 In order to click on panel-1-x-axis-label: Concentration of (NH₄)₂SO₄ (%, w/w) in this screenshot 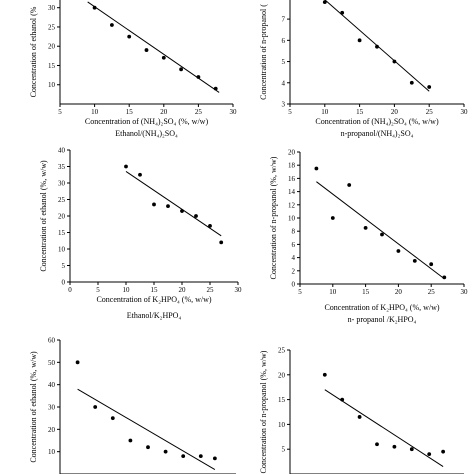, I will do `click(377, 121)`.